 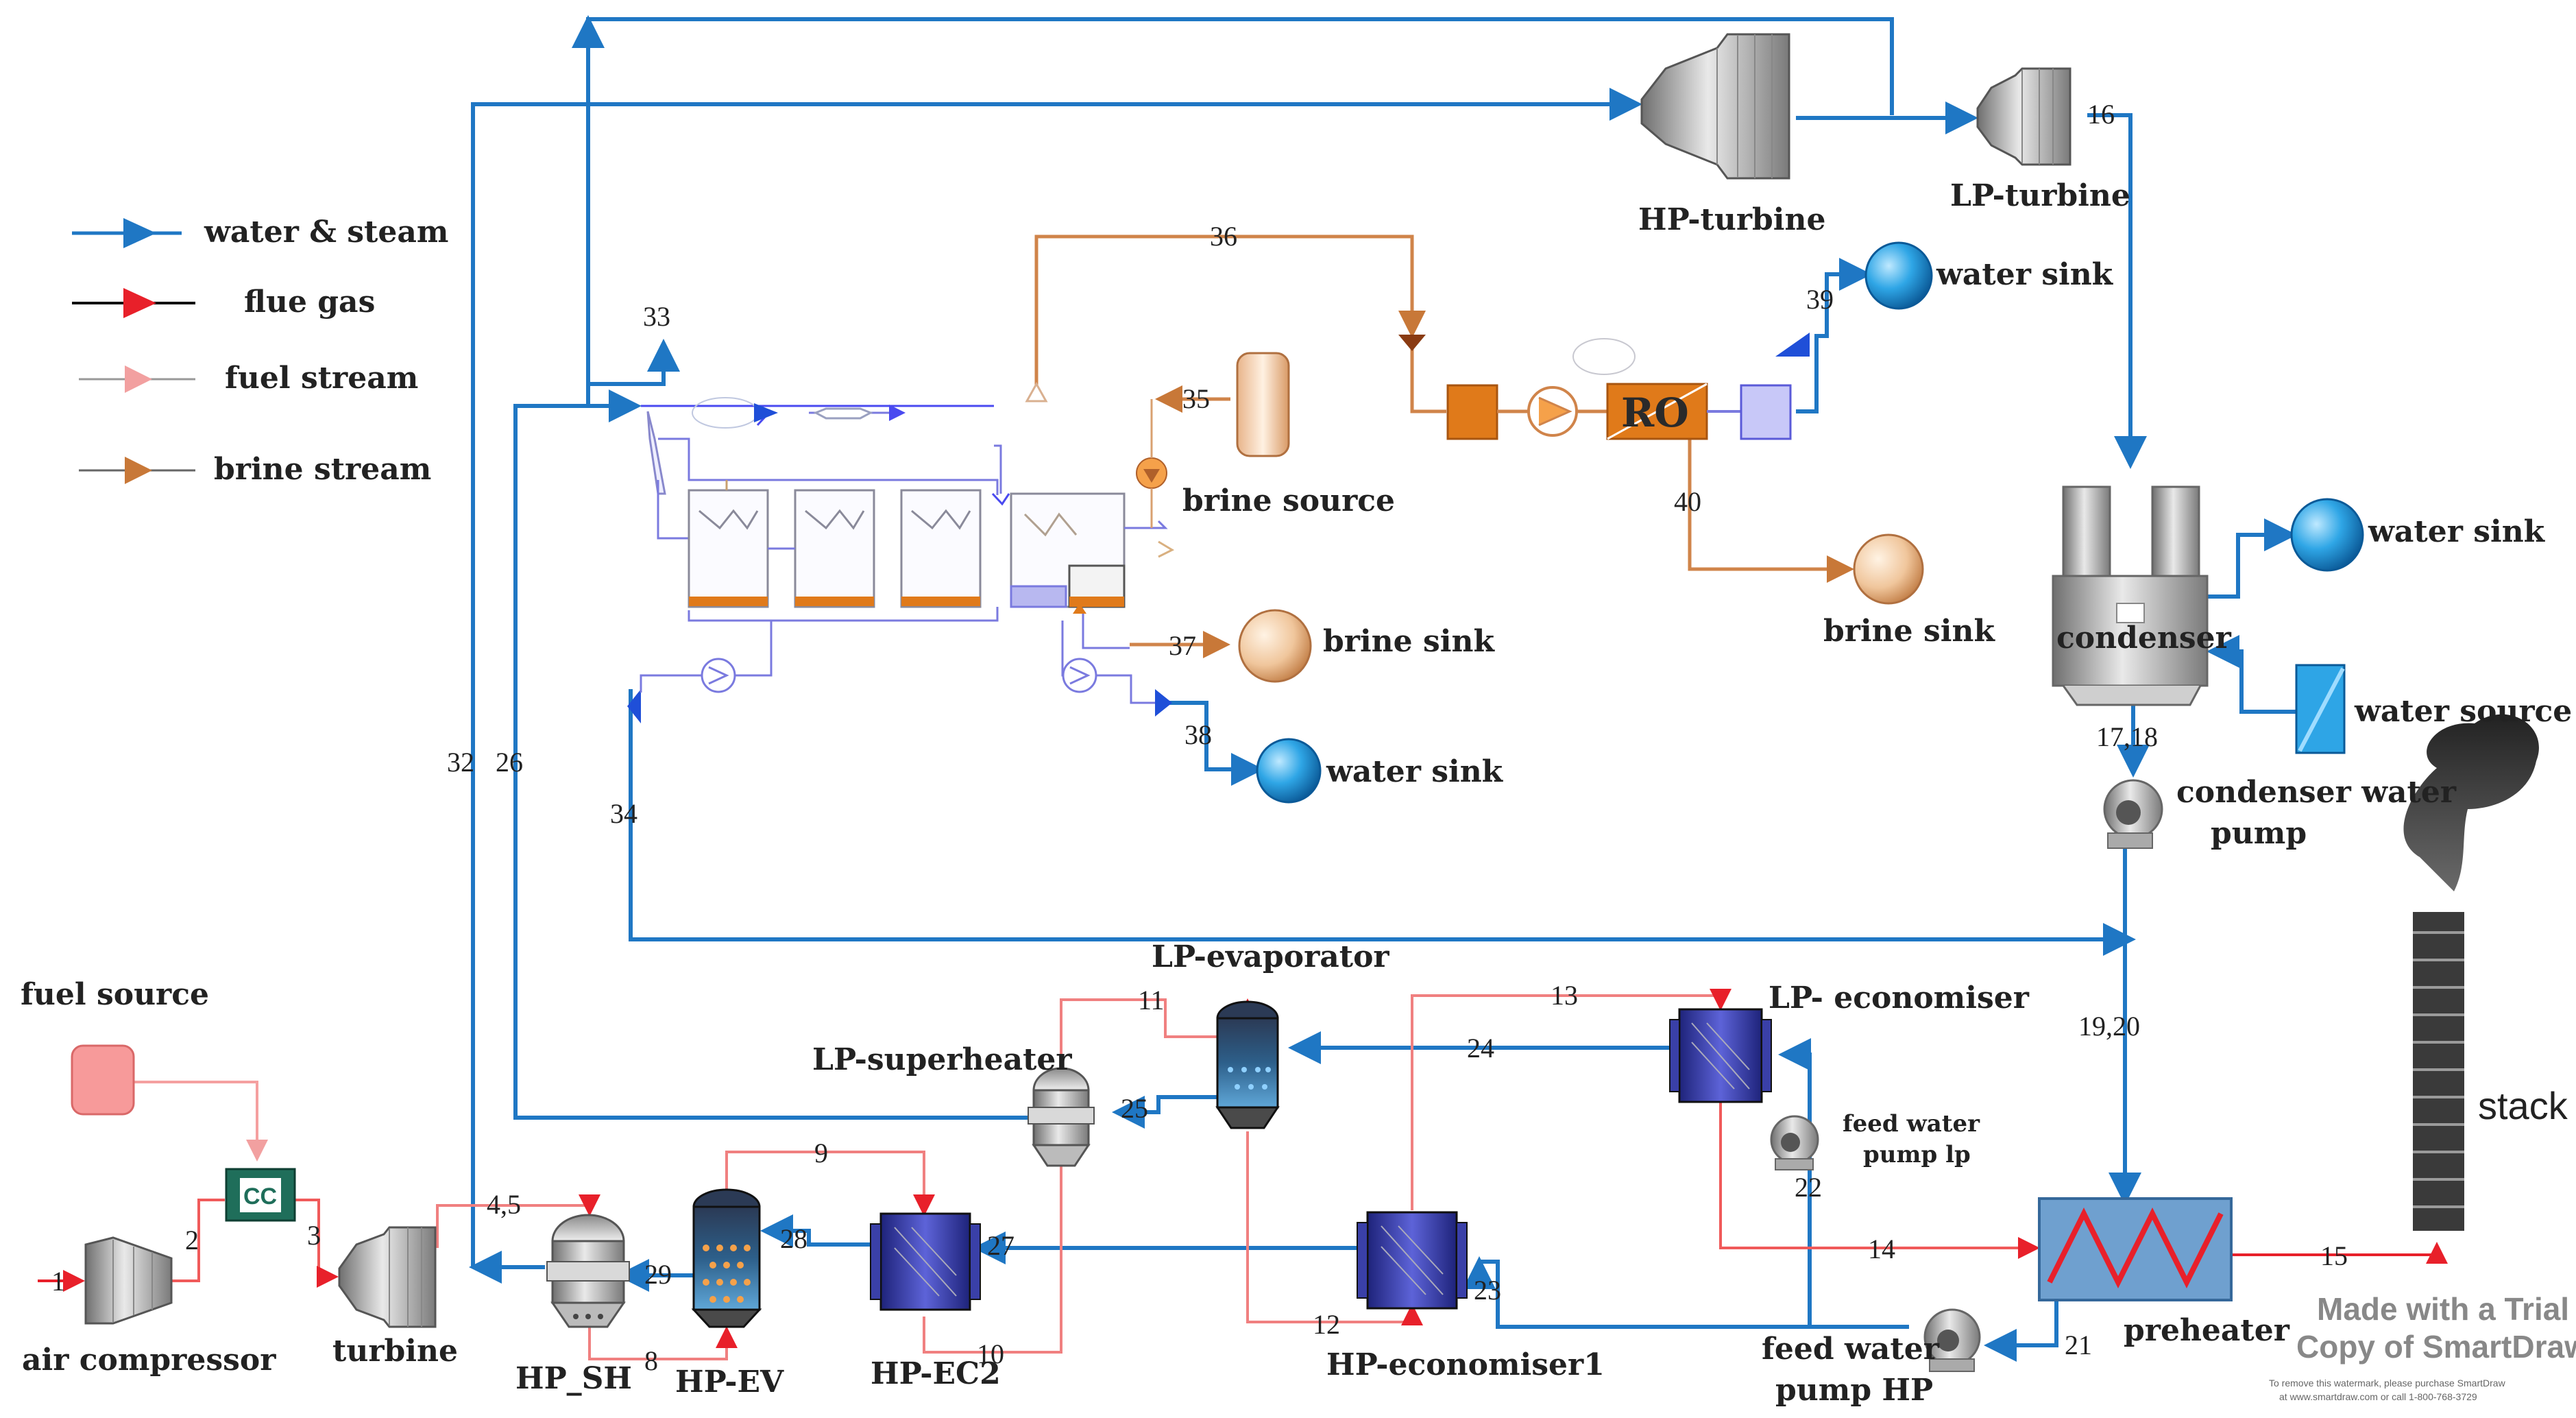 I want to click on stream-16: 16, so click(x=2101, y=114).